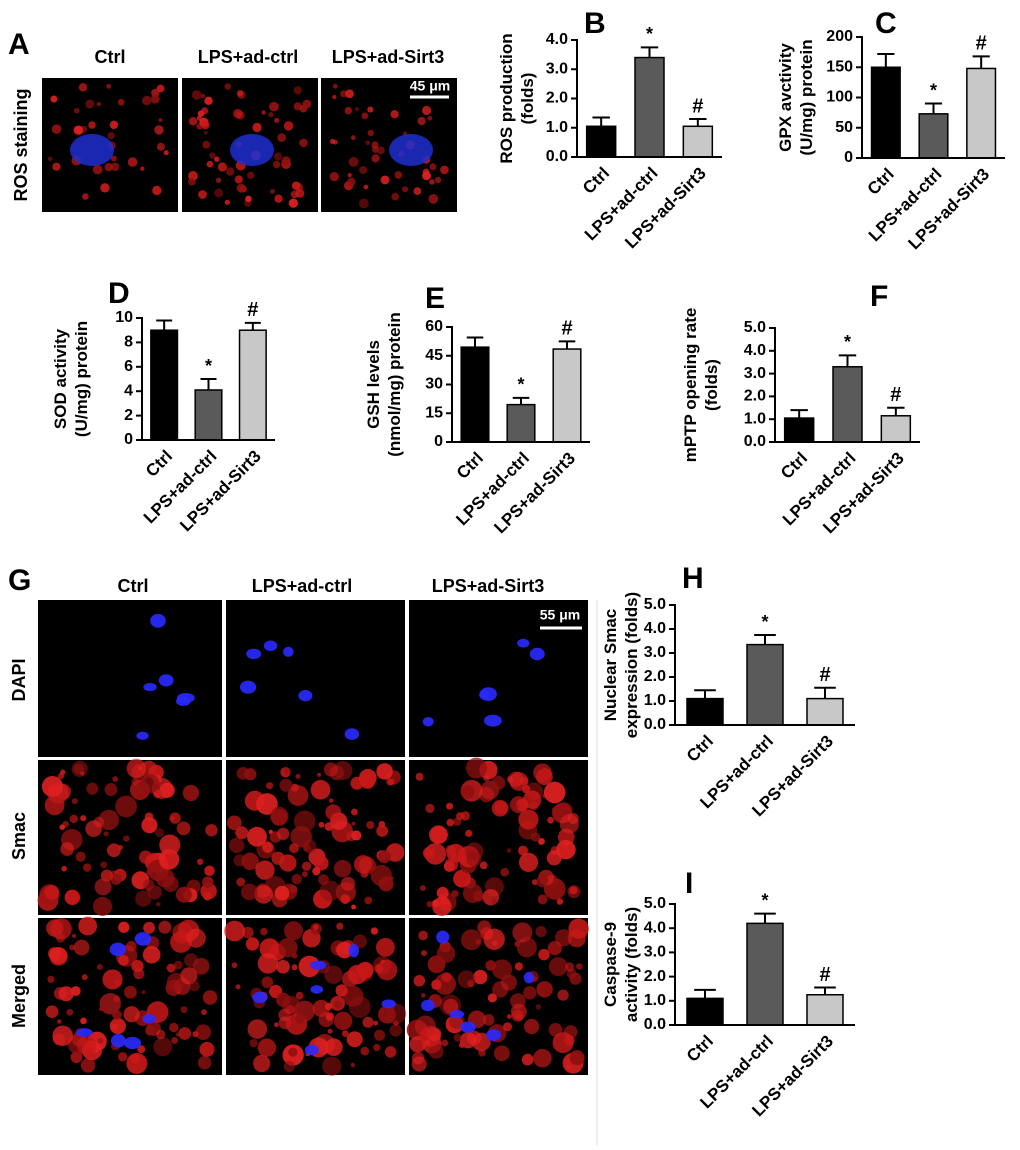 The height and width of the screenshot is (1150, 1020). What do you see at coordinates (879, 296) in the screenshot?
I see `panel-letter: F` at bounding box center [879, 296].